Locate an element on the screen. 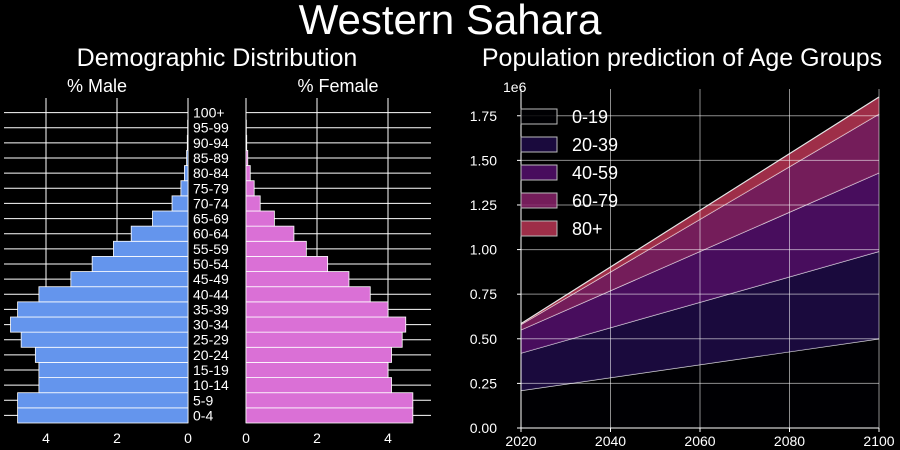 The width and height of the screenshot is (900, 450). male-axis-title: % Male is located at coordinates (97, 86).